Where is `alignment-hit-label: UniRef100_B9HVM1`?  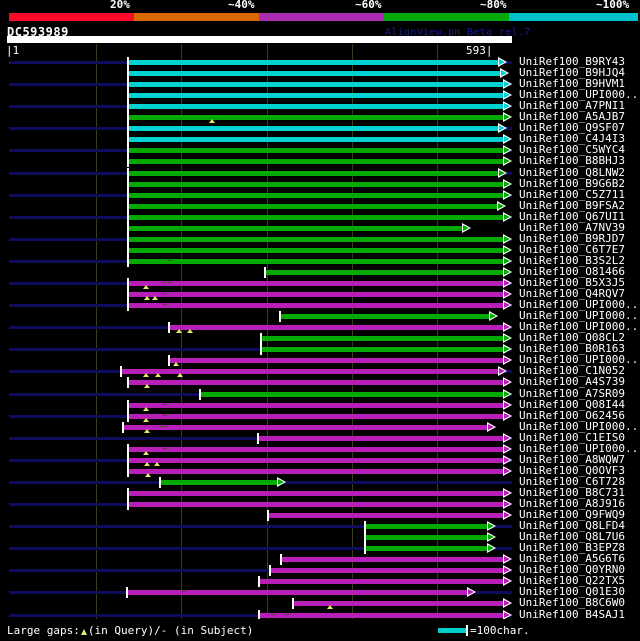
alignment-hit-label: UniRef100_B9HVM1 is located at coordinates (572, 84).